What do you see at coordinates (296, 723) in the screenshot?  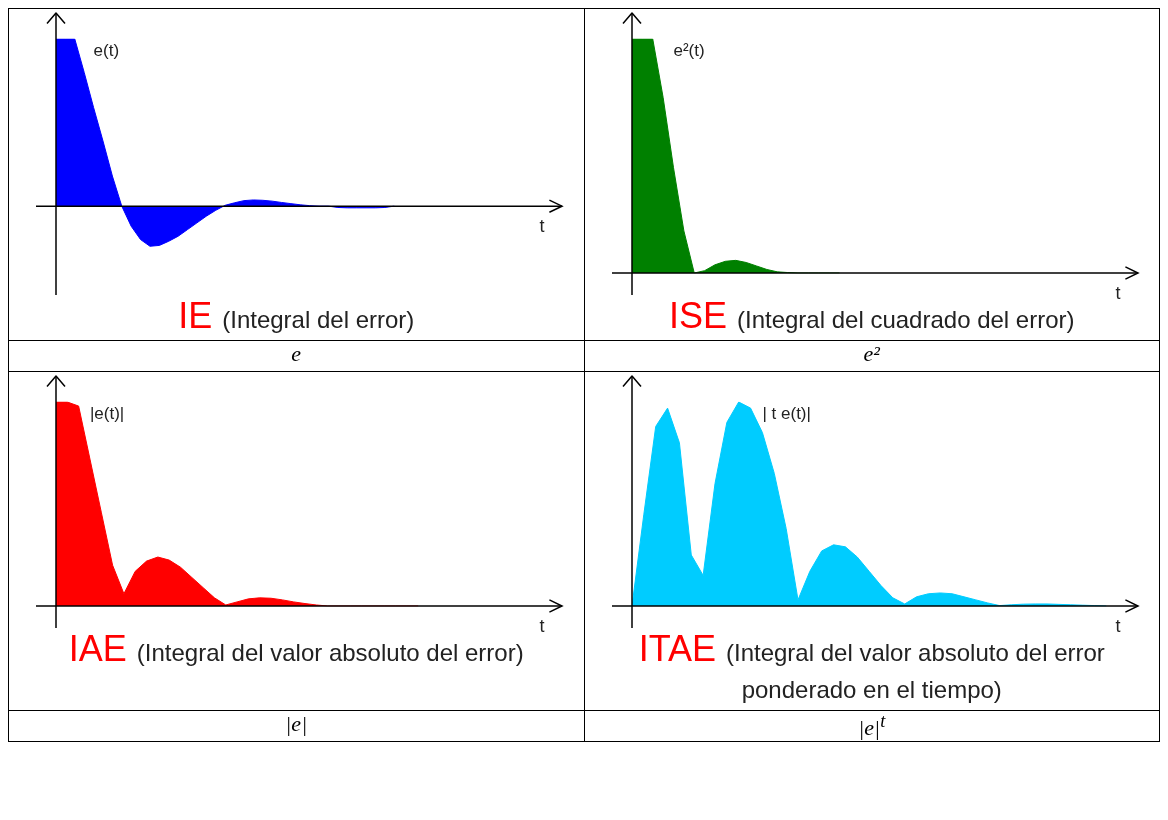 I see `text: |e|` at bounding box center [296, 723].